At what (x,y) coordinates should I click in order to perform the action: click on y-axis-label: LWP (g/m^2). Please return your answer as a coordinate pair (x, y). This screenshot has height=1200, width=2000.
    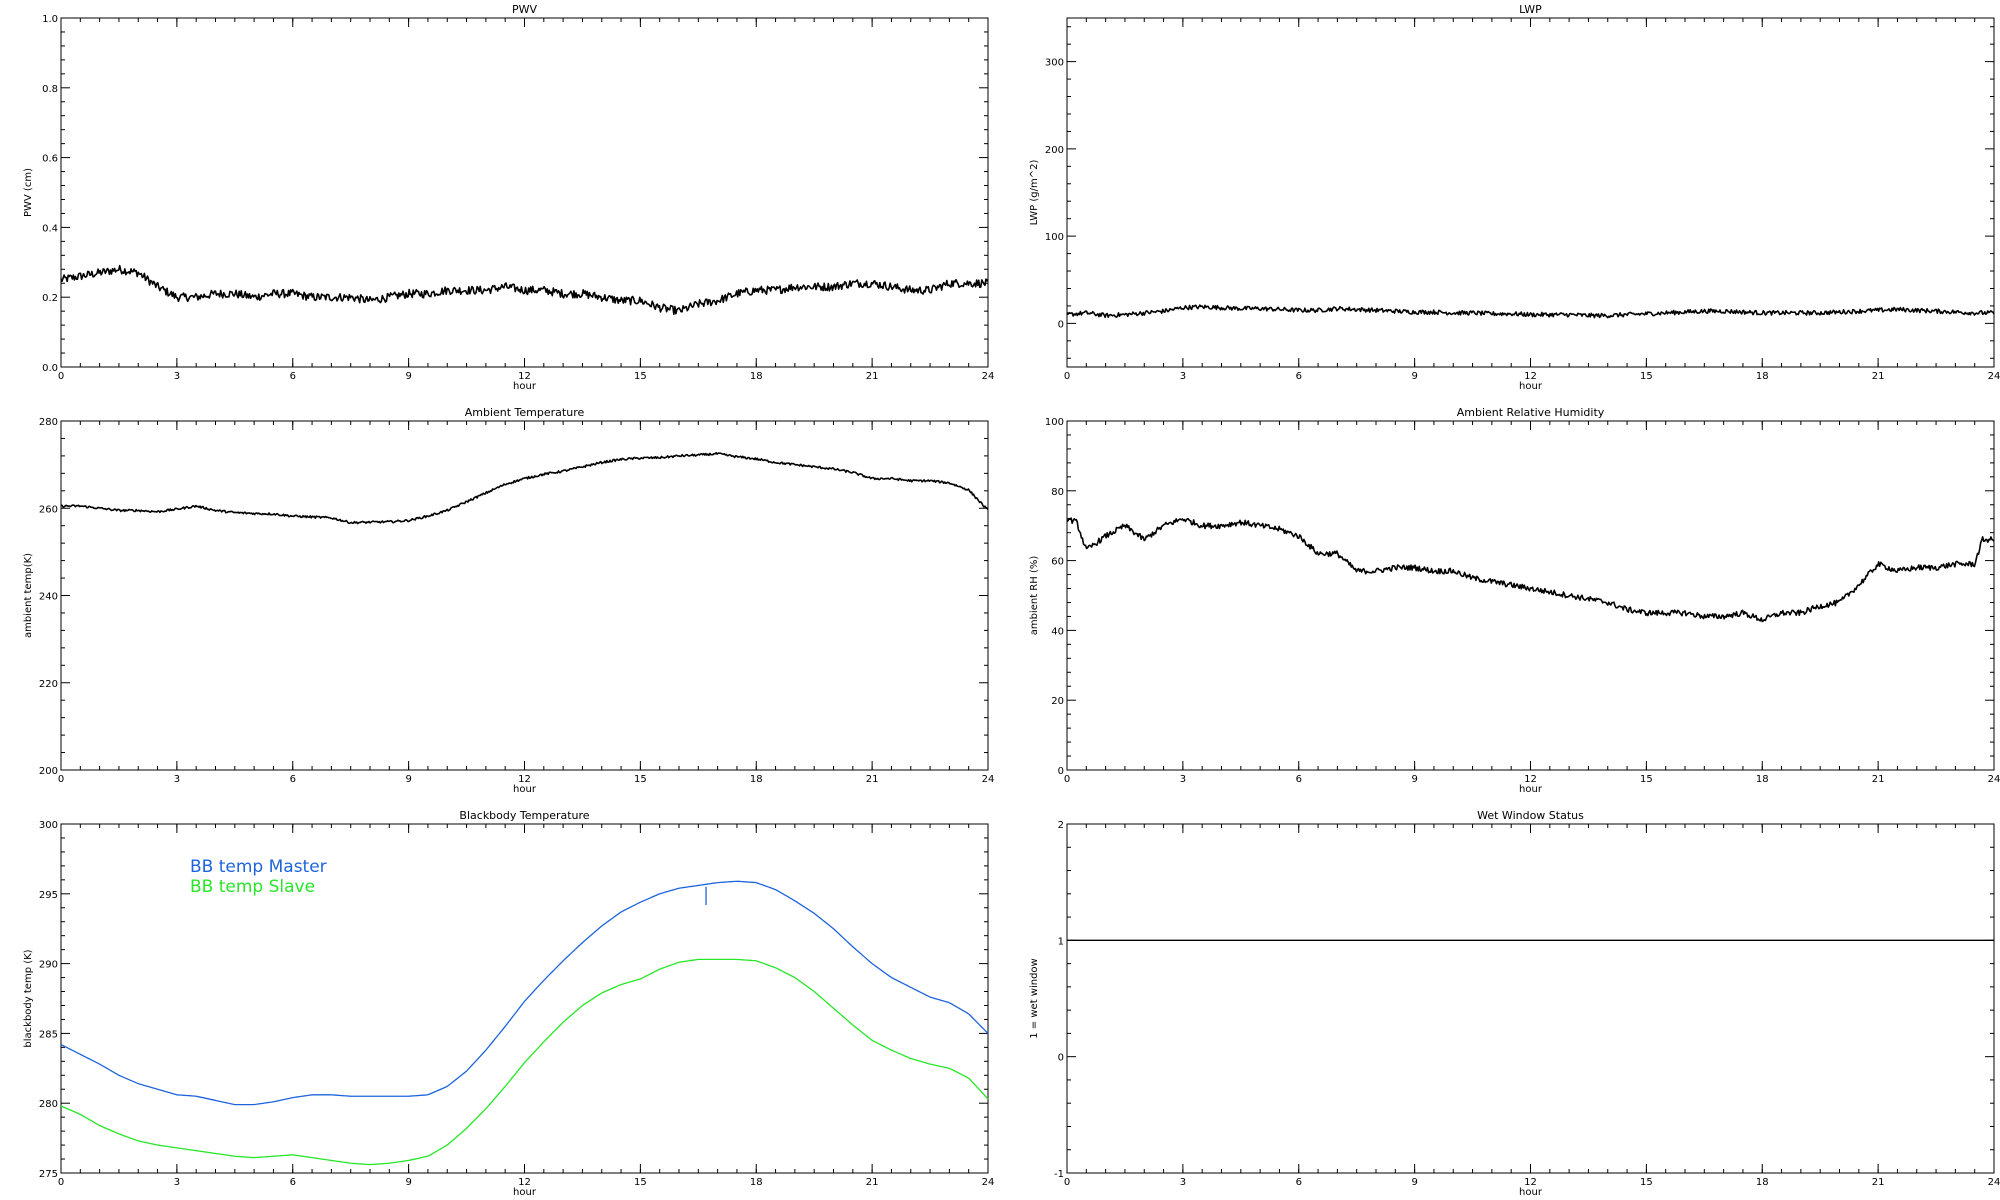
    Looking at the image, I should click on (1034, 193).